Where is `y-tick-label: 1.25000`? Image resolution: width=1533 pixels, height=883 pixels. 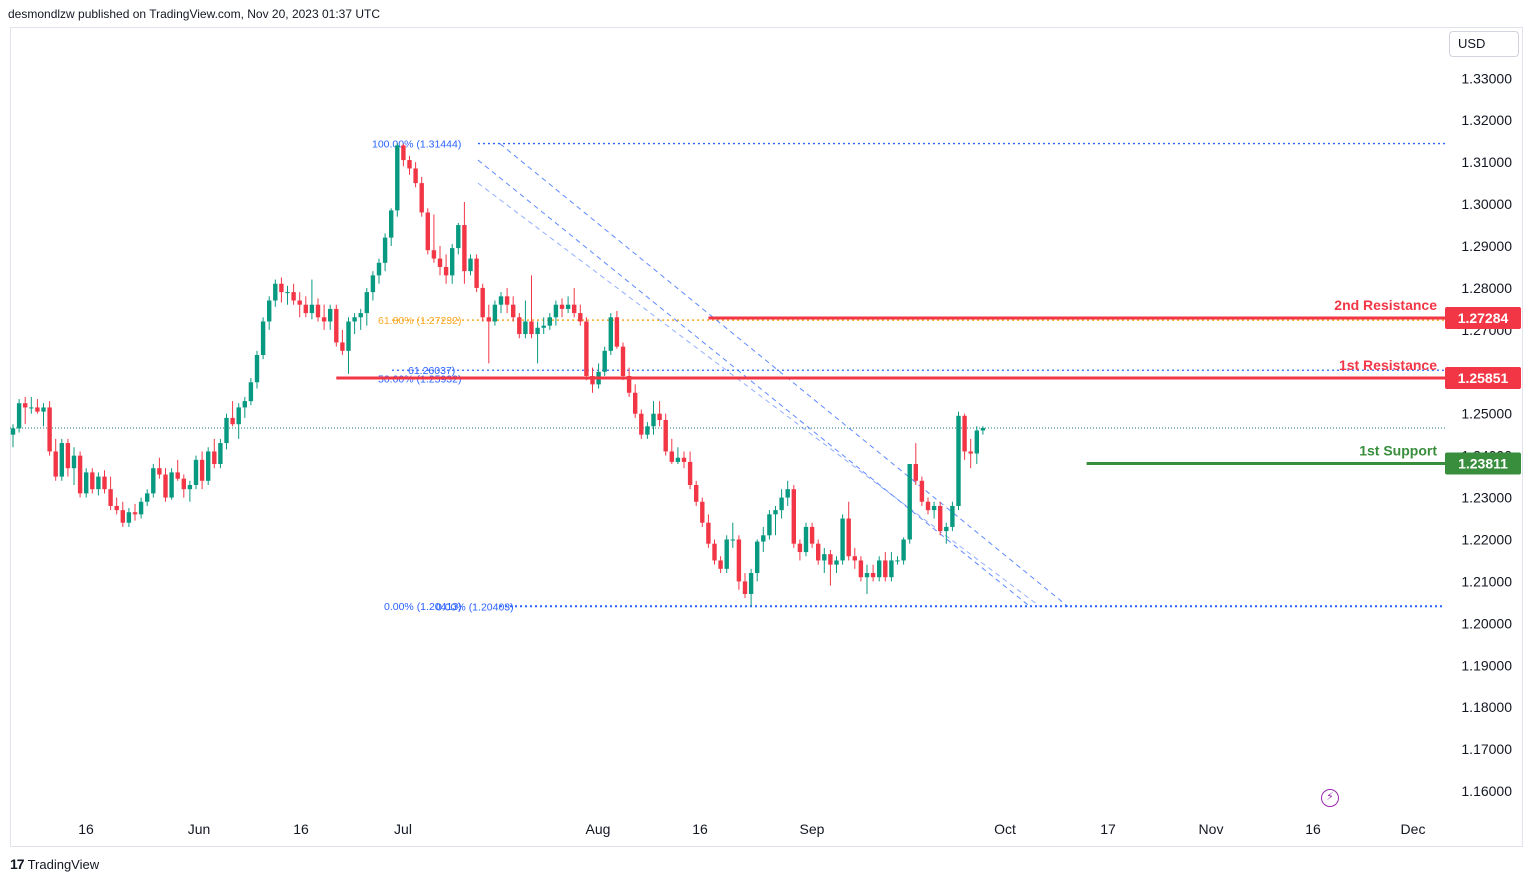
y-tick-label: 1.25000 is located at coordinates (1486, 414).